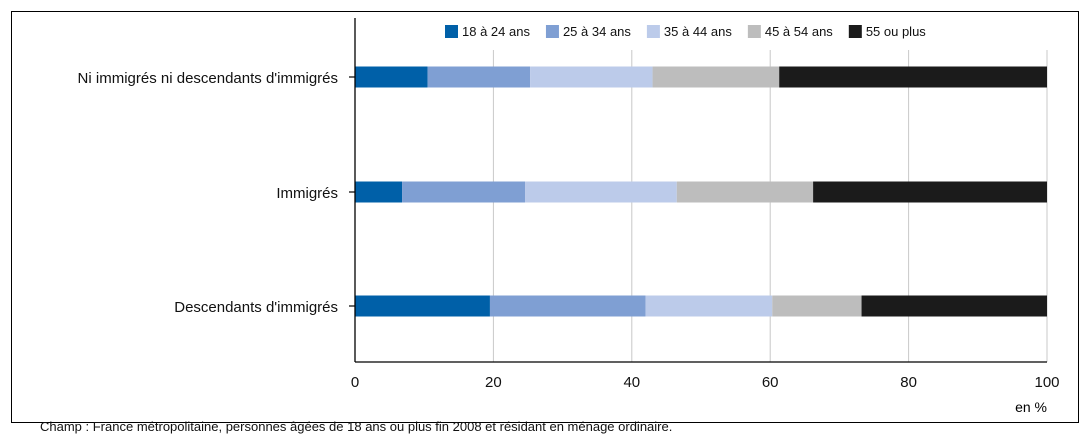 The image size is (1084, 434). What do you see at coordinates (307, 193) in the screenshot?
I see `category-label: Immigrés` at bounding box center [307, 193].